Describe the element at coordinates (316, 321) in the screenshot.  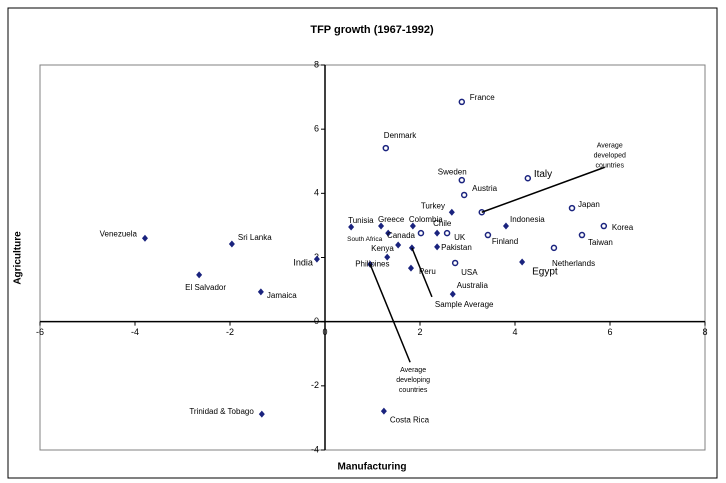
I see `y-tick-label: 0` at that location.